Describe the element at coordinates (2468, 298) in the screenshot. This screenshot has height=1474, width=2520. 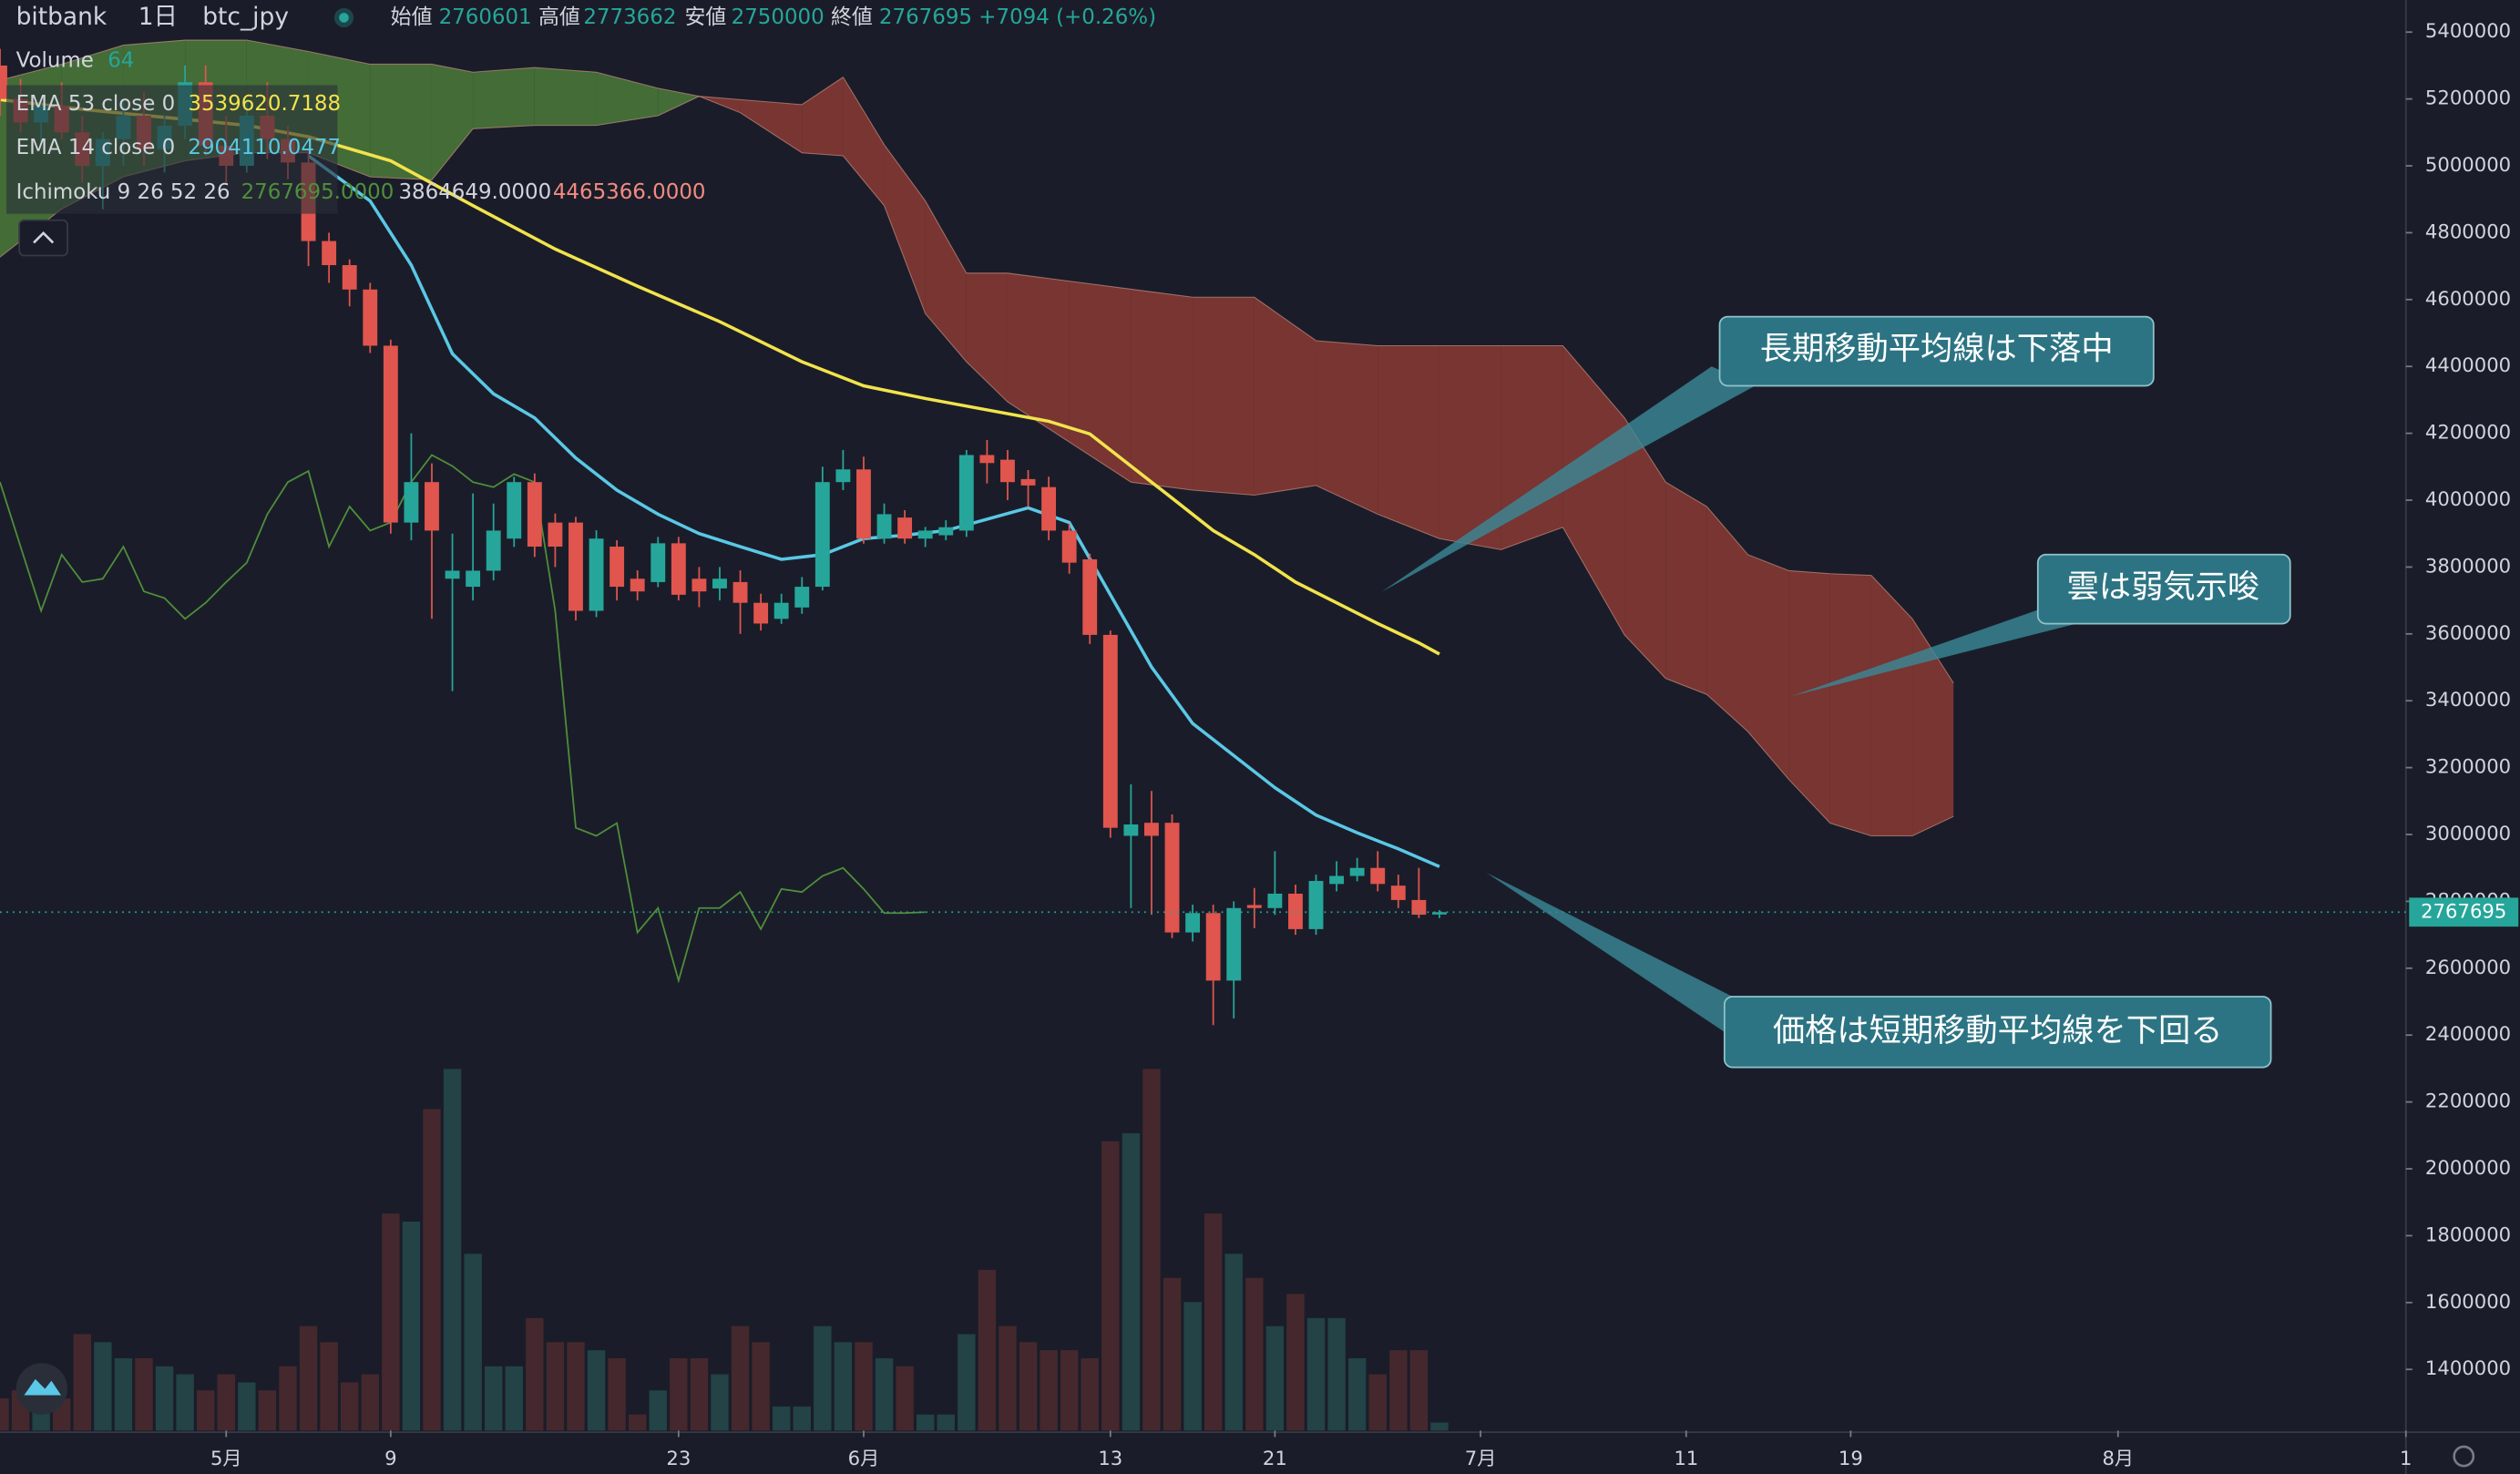
I see `y-tick-label: 4600000` at that location.